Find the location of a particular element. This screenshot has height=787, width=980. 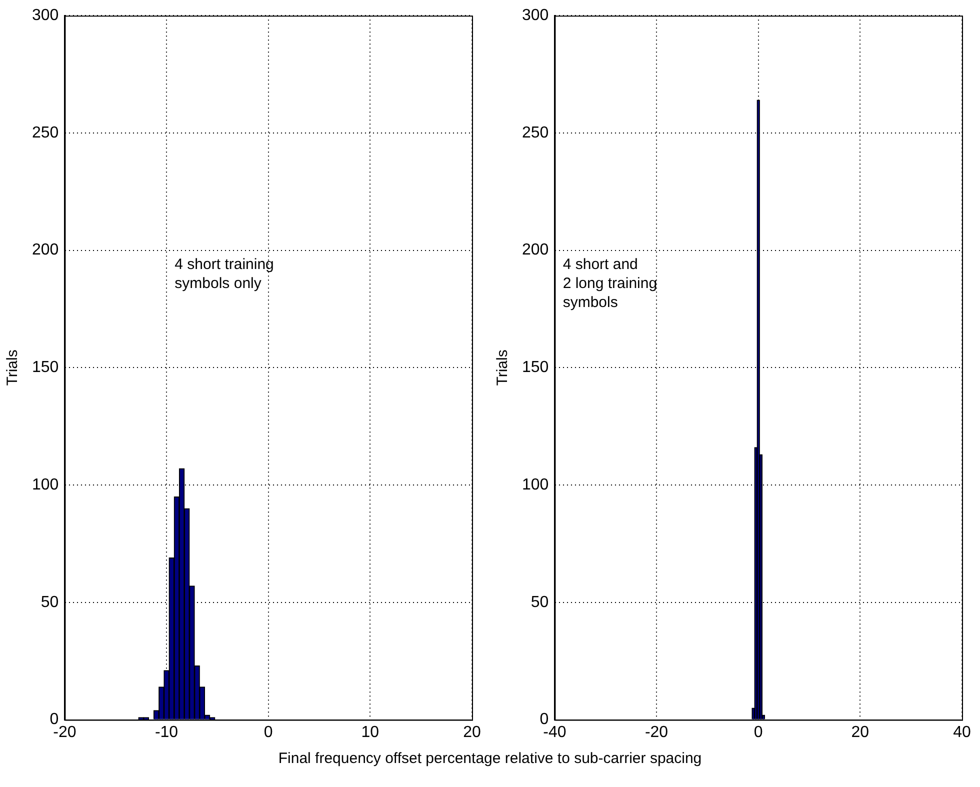

x-tick-label: 40 is located at coordinates (962, 732).